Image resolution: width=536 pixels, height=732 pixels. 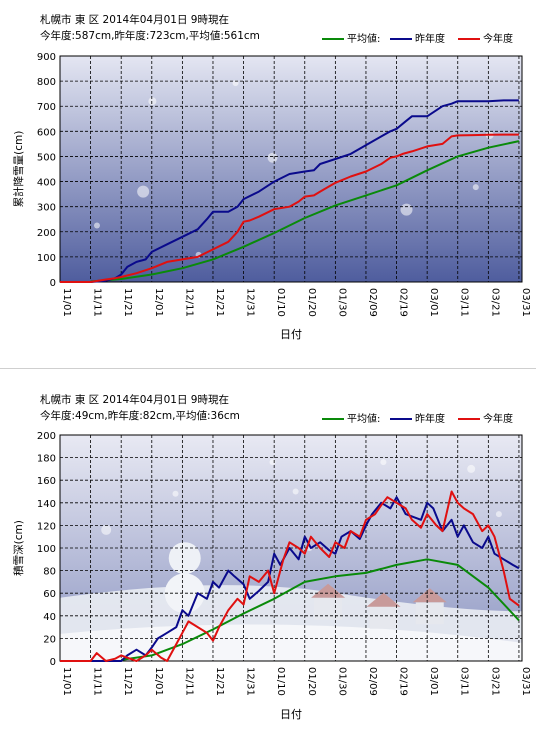 What do you see at coordinates (18, 169) in the screenshot?
I see `y-axis-label: 累計降雪量(cm)` at bounding box center [18, 169].